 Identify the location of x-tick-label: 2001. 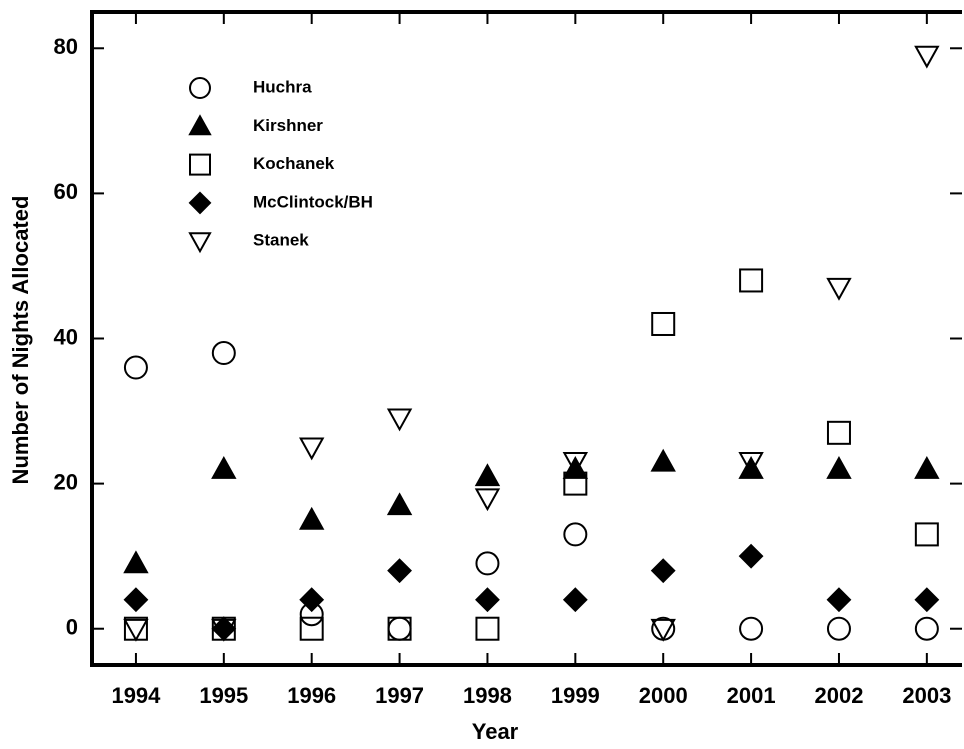
(751, 695).